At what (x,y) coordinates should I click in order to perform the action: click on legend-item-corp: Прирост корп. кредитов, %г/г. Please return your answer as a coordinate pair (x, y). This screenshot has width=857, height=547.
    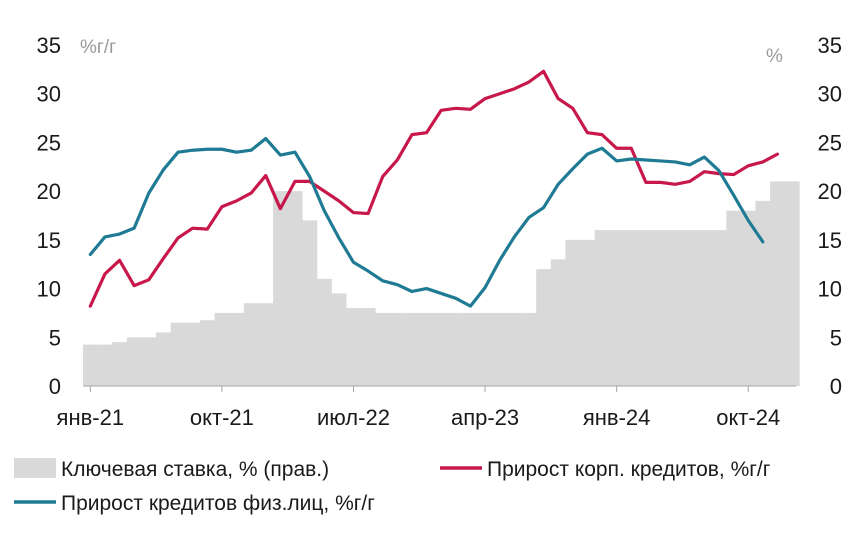
    Looking at the image, I should click on (605, 469).